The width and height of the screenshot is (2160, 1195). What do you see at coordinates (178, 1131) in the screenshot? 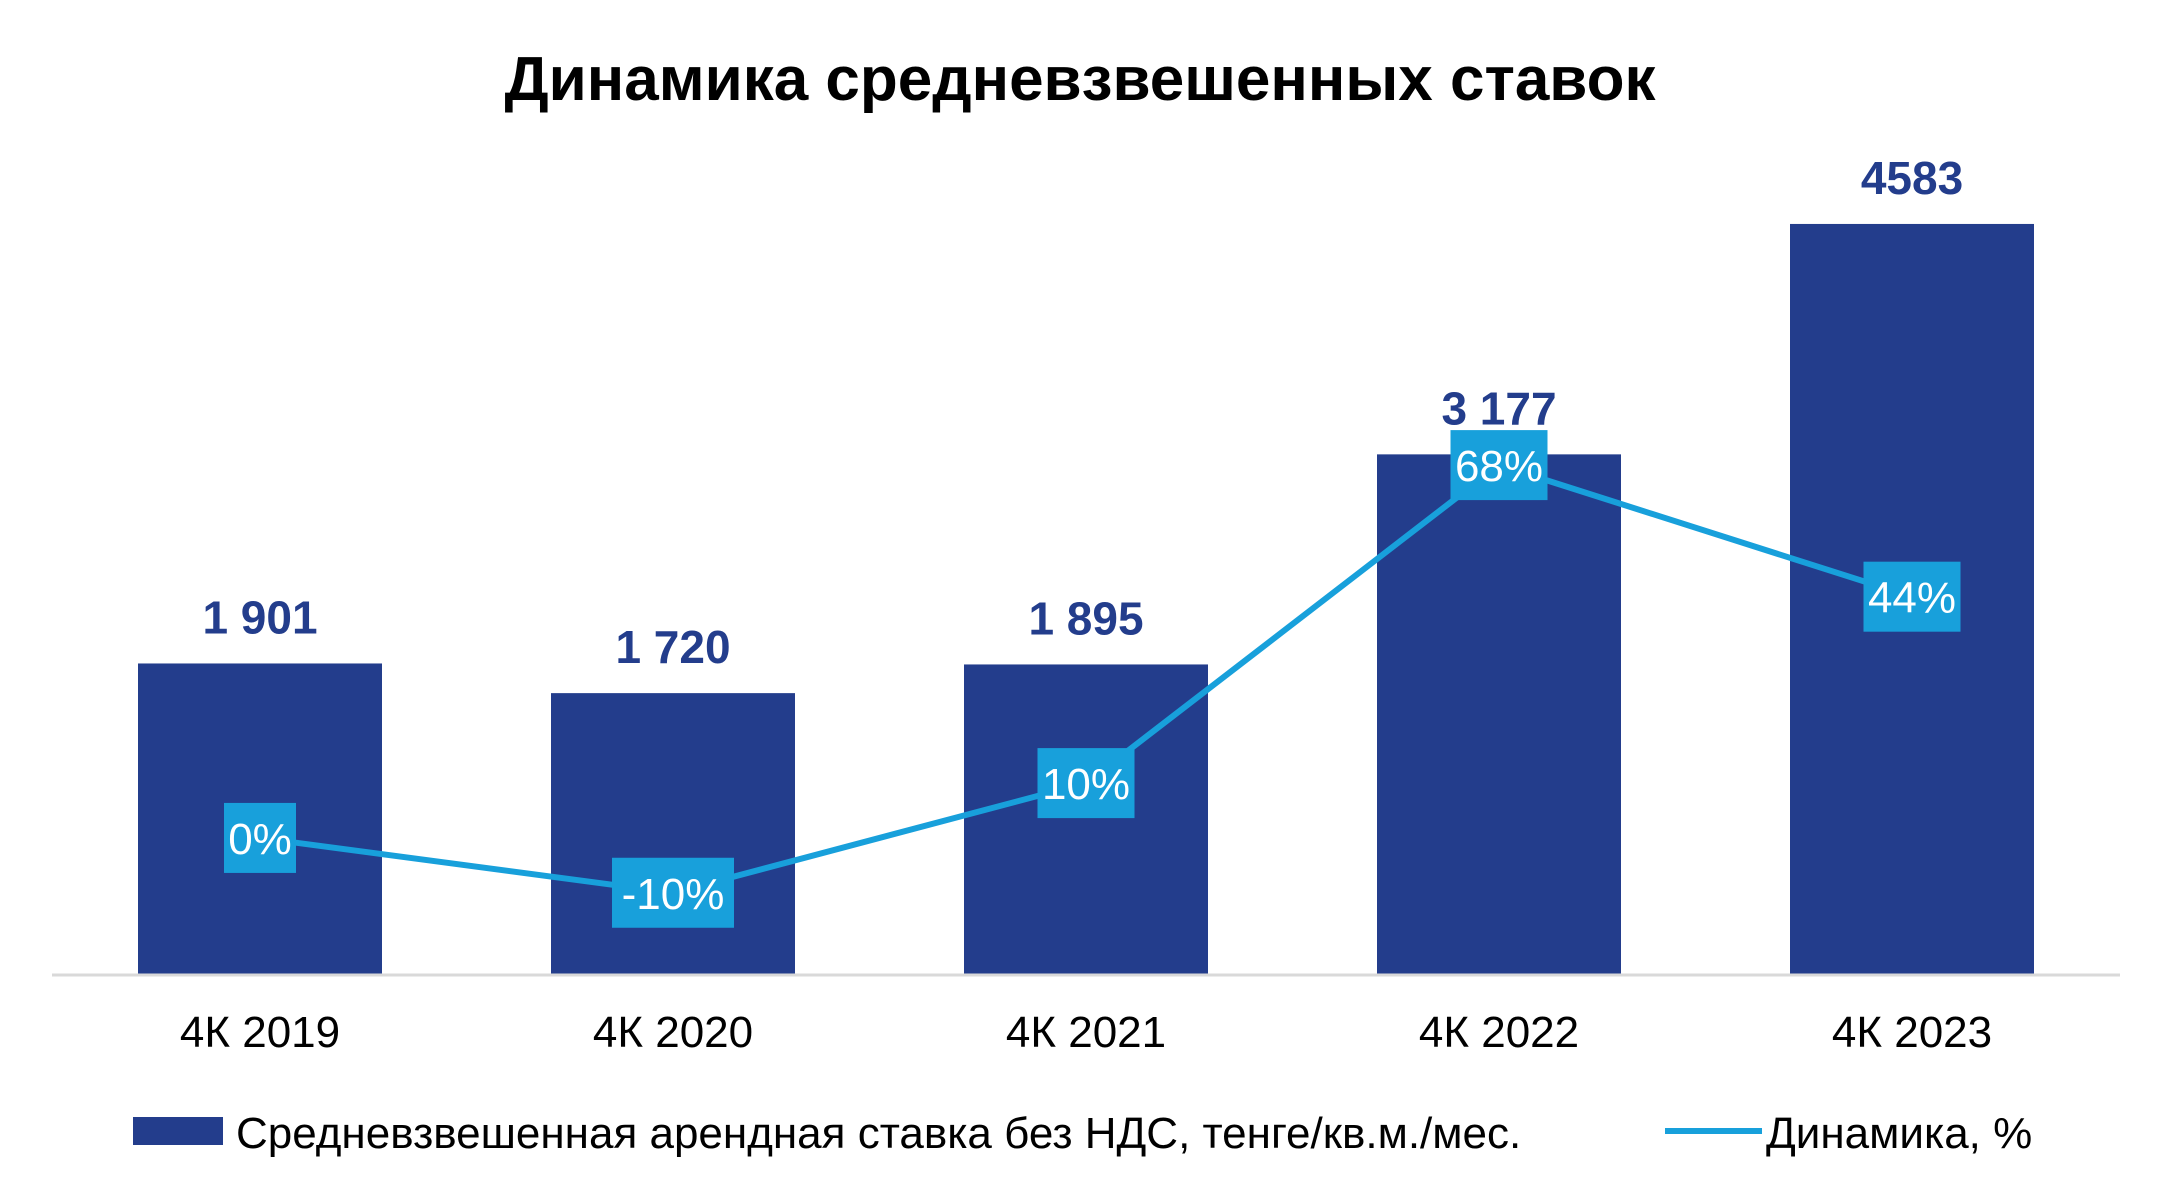
I see `legend-bar-swatch` at bounding box center [178, 1131].